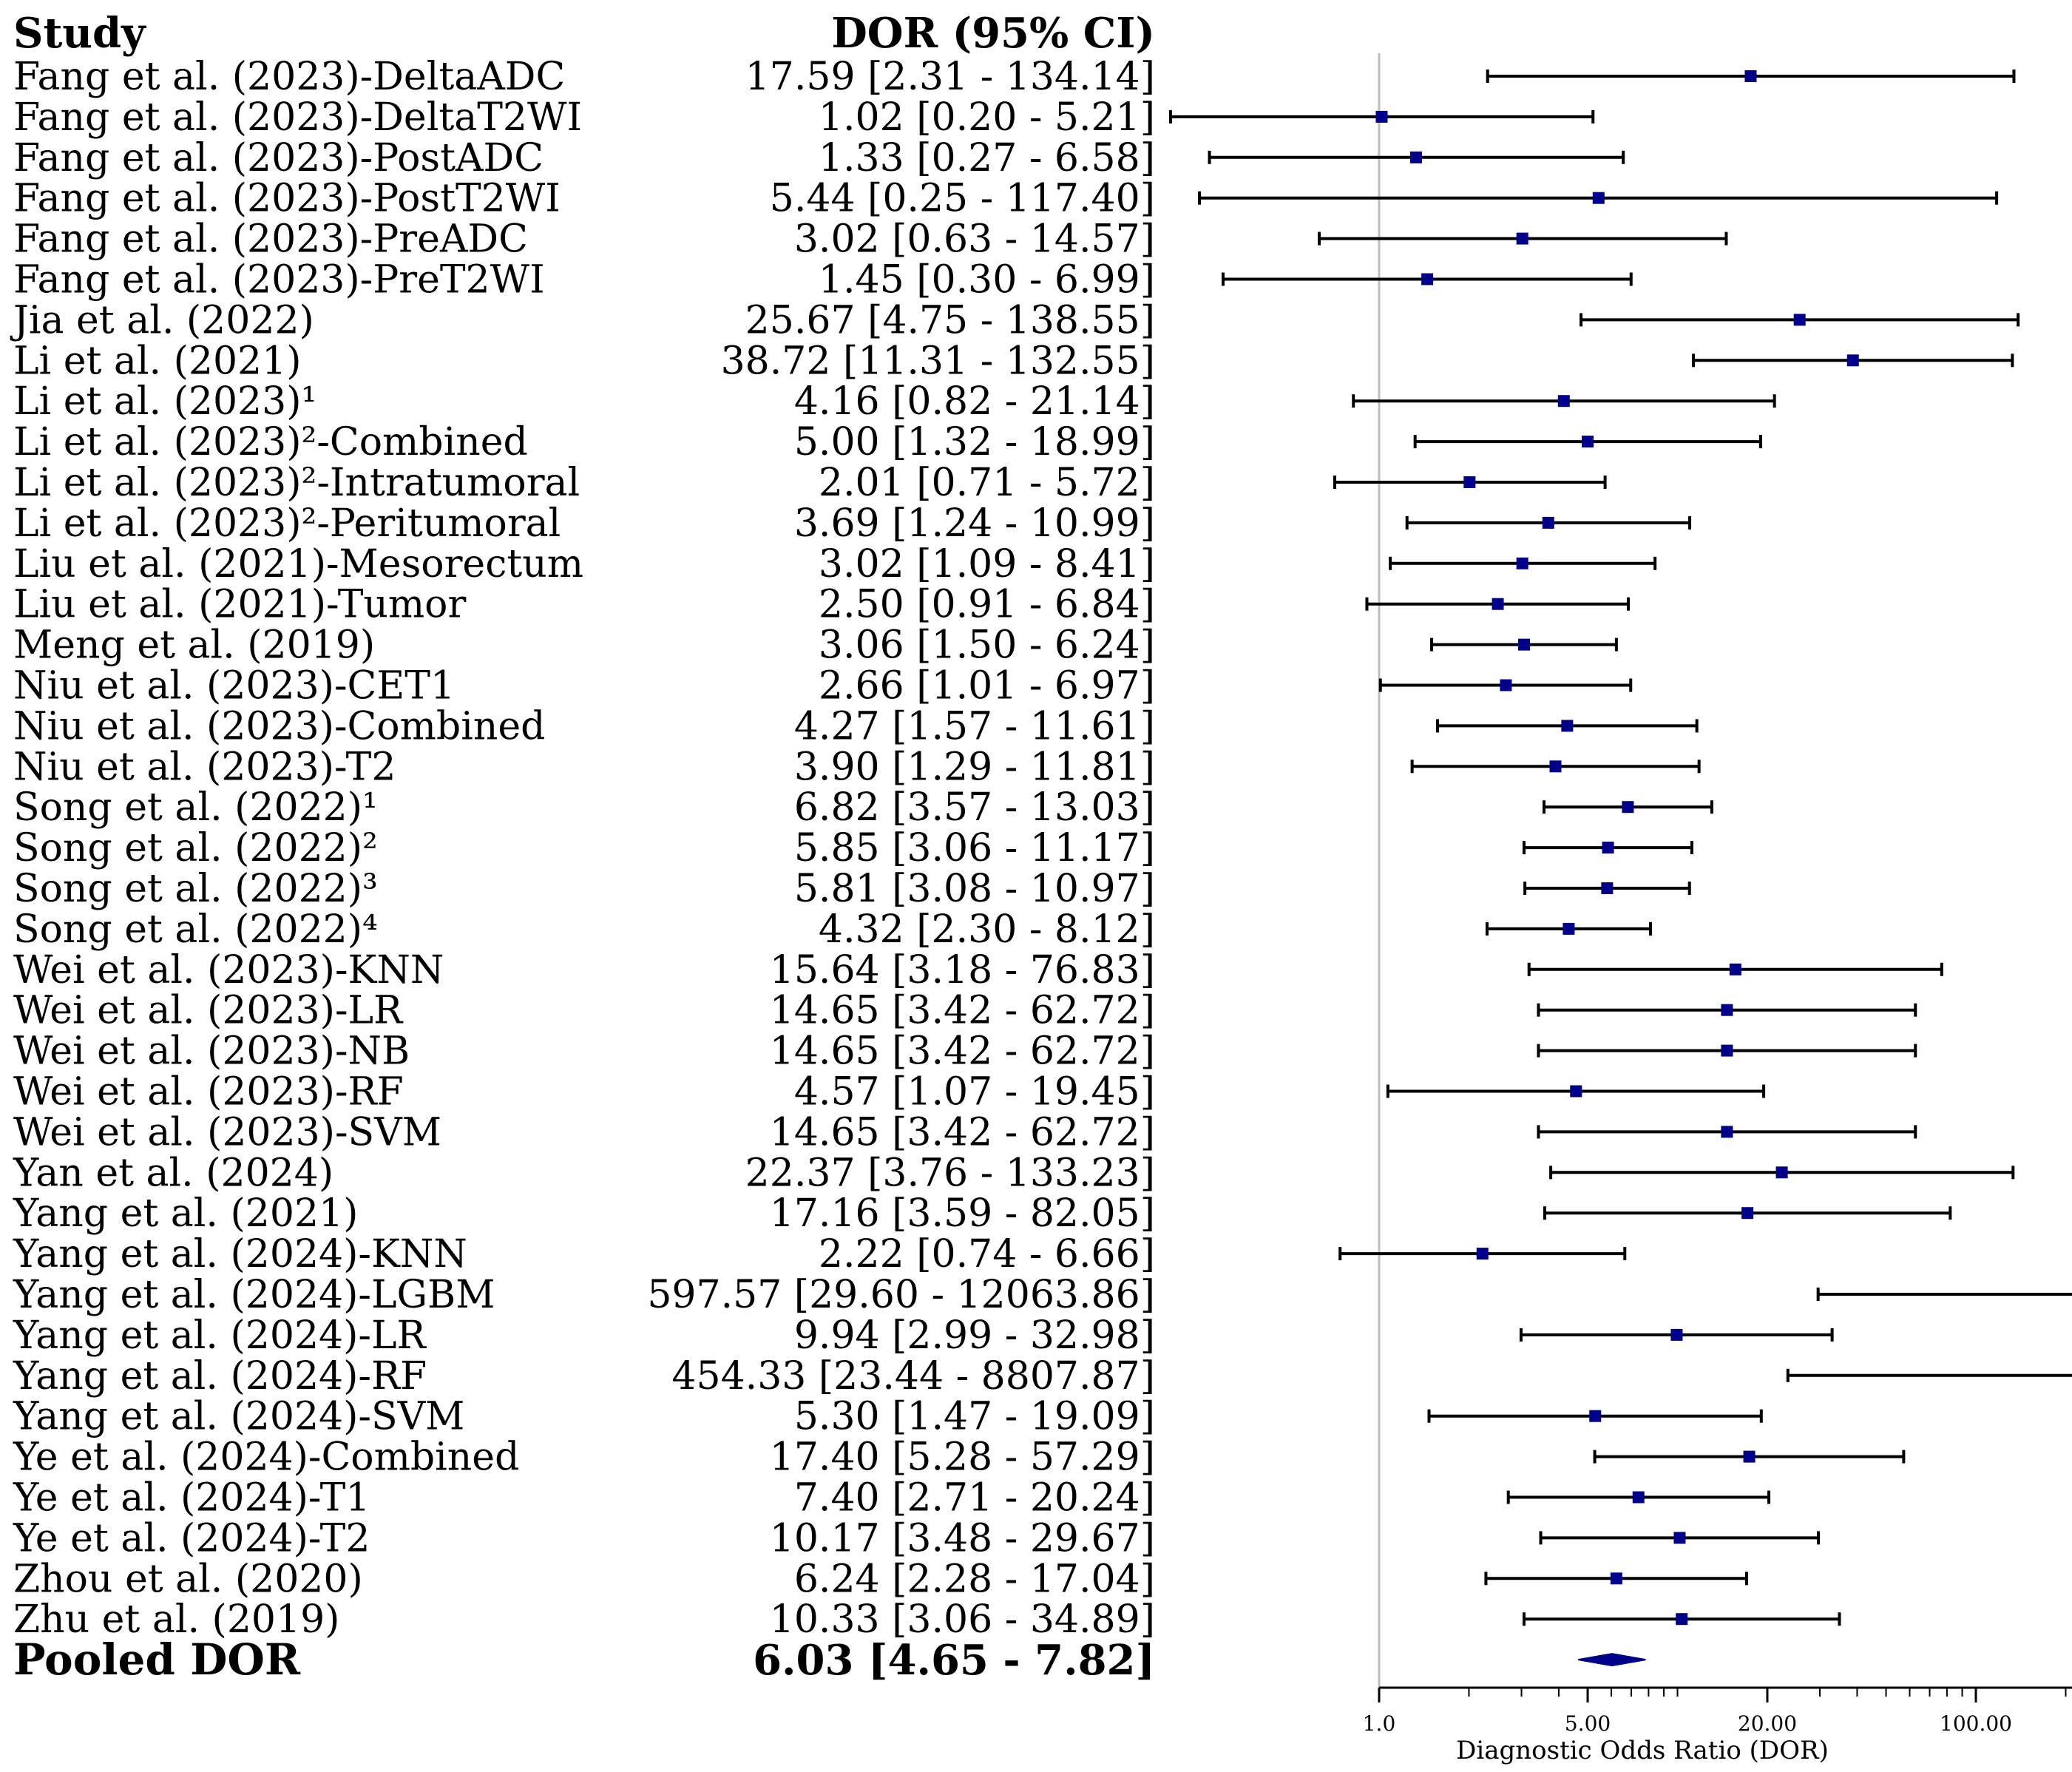 This screenshot has height=1772, width=2072. I want to click on study-label: Niu et al. (2023)-Combined, so click(279, 726).